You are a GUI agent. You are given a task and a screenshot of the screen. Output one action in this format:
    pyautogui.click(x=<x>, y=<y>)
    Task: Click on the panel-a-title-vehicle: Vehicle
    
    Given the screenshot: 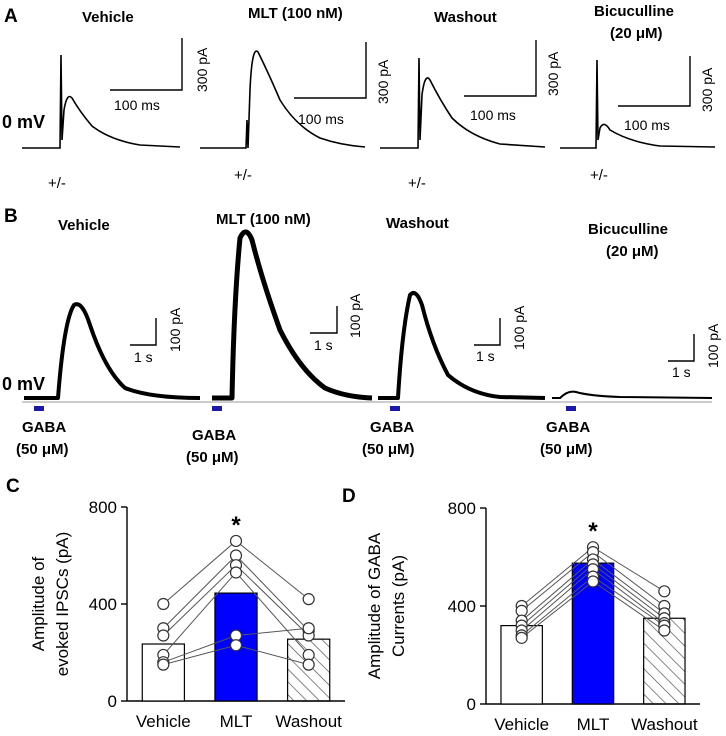 What is the action you would take?
    pyautogui.click(x=108, y=17)
    